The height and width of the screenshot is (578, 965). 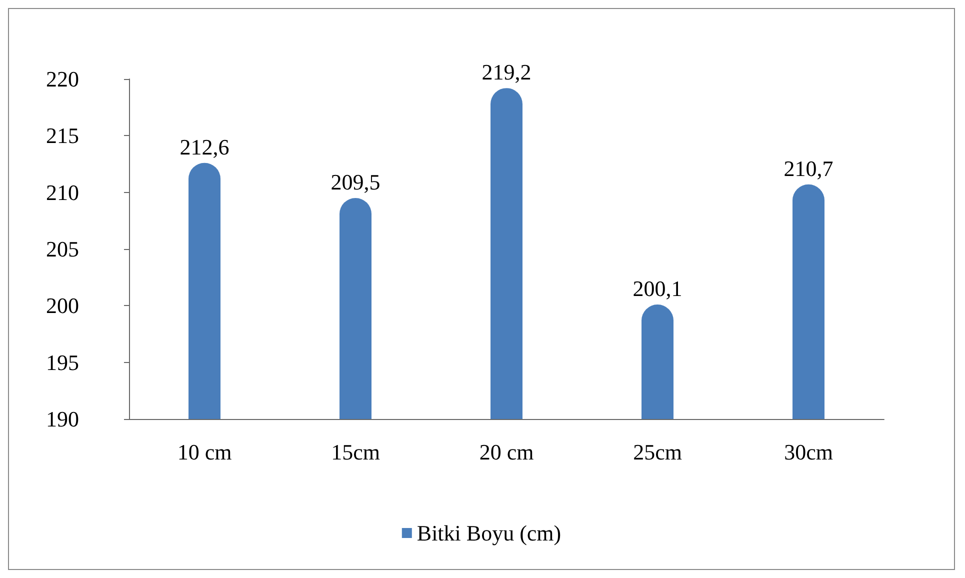 What do you see at coordinates (506, 452) in the screenshot?
I see `x-tick-label: 20 cm` at bounding box center [506, 452].